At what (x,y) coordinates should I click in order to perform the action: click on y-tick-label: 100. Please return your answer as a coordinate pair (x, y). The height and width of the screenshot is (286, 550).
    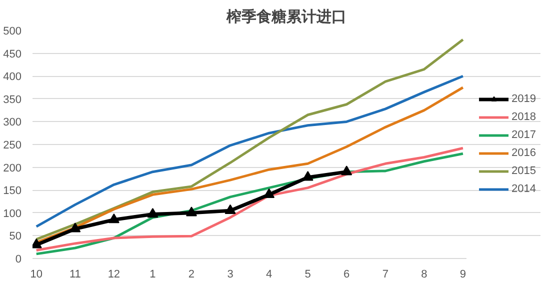
    Looking at the image, I should click on (12, 214).